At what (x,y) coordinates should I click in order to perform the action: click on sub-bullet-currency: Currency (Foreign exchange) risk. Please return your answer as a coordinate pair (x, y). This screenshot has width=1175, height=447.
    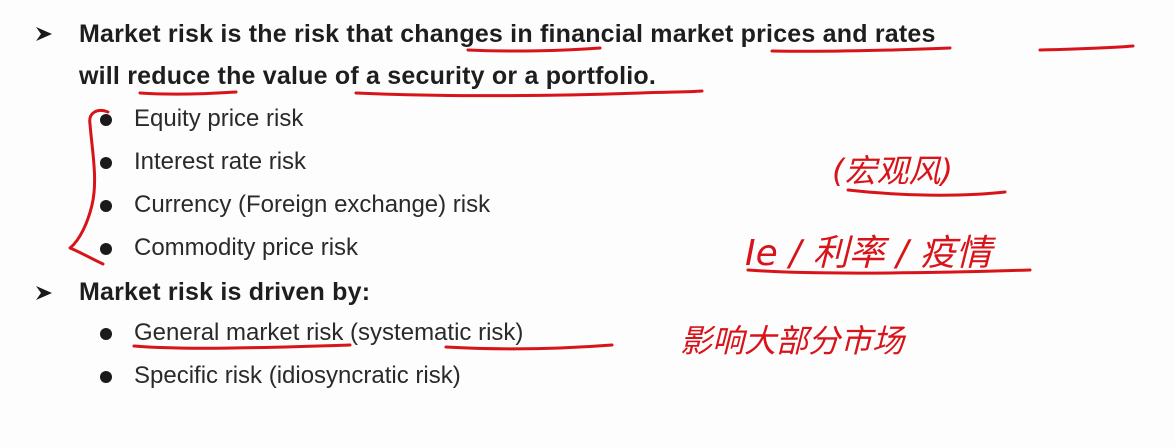
    Looking at the image, I should click on (312, 204).